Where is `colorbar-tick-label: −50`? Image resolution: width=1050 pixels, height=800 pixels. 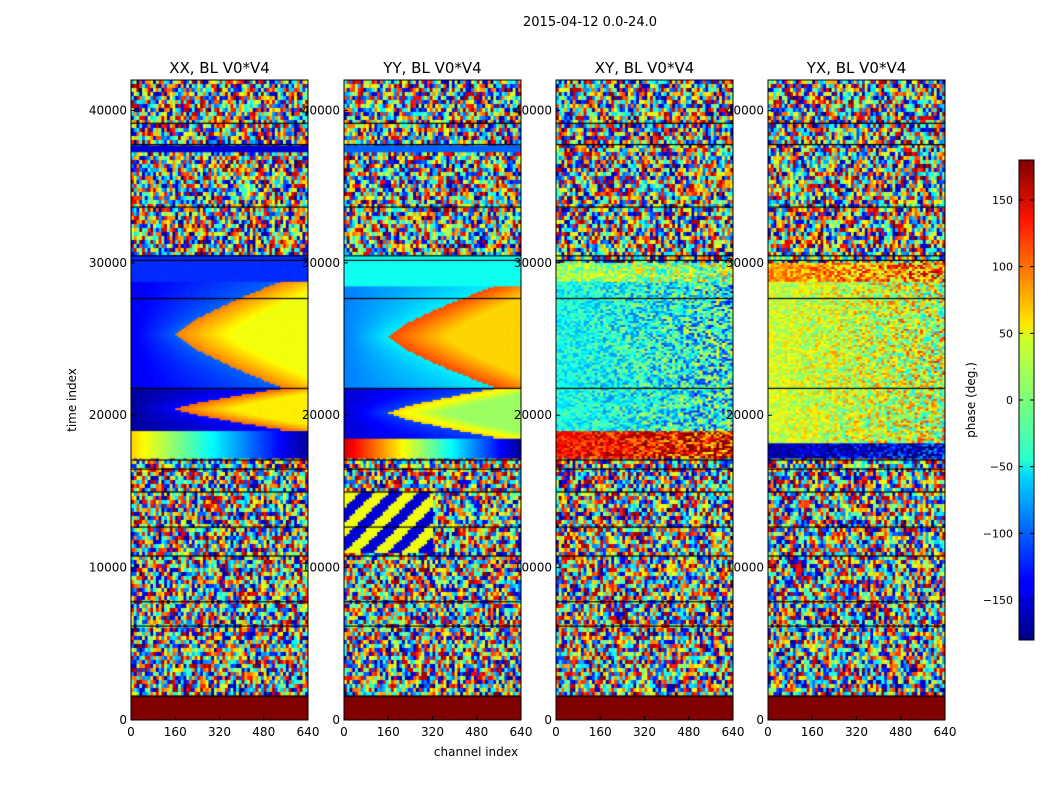 colorbar-tick-label: −50 is located at coordinates (1001, 467).